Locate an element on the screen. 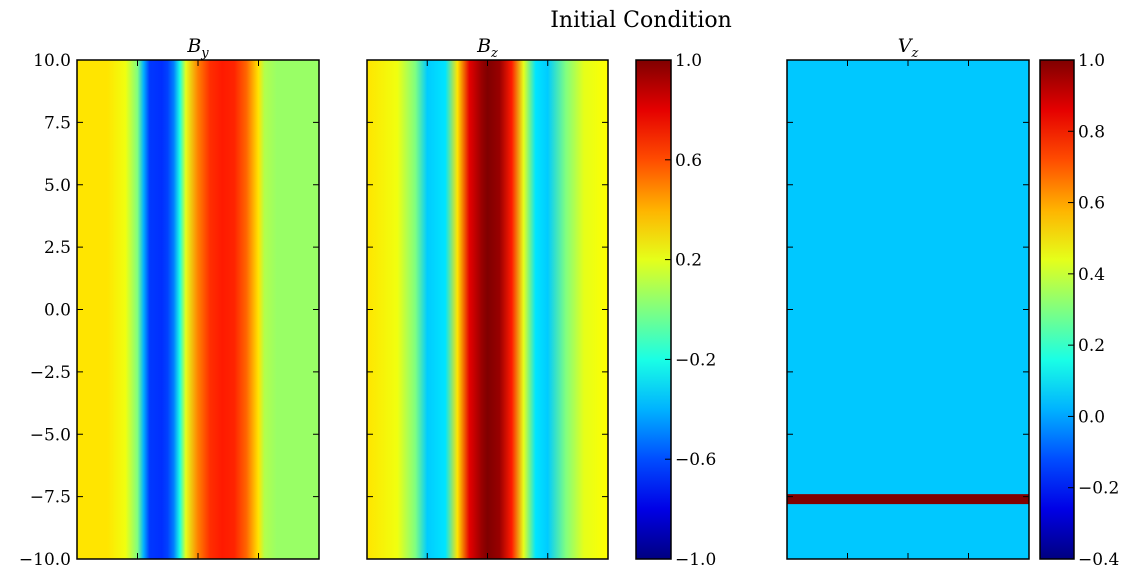  panel-title: Vz is located at coordinates (908, 48).